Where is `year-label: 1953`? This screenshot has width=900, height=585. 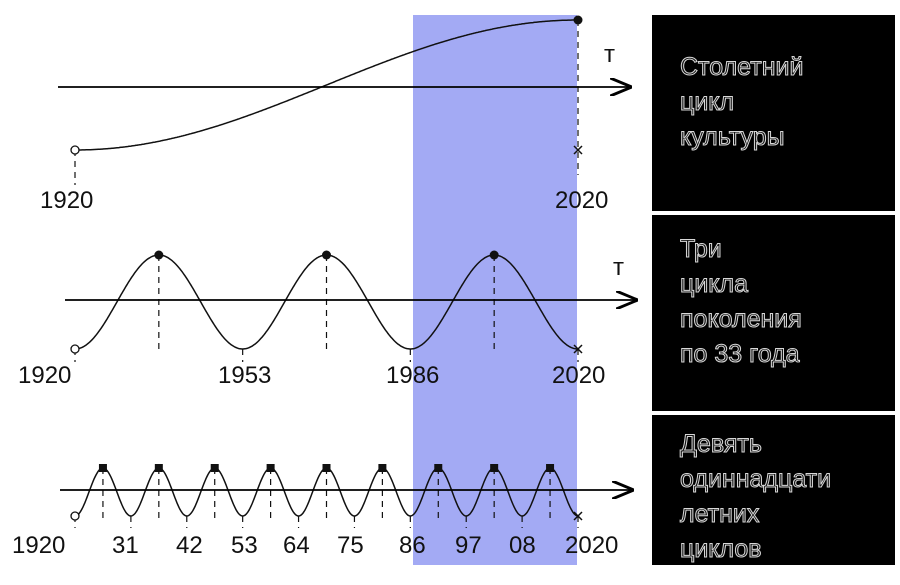
year-label: 1953 is located at coordinates (244, 375).